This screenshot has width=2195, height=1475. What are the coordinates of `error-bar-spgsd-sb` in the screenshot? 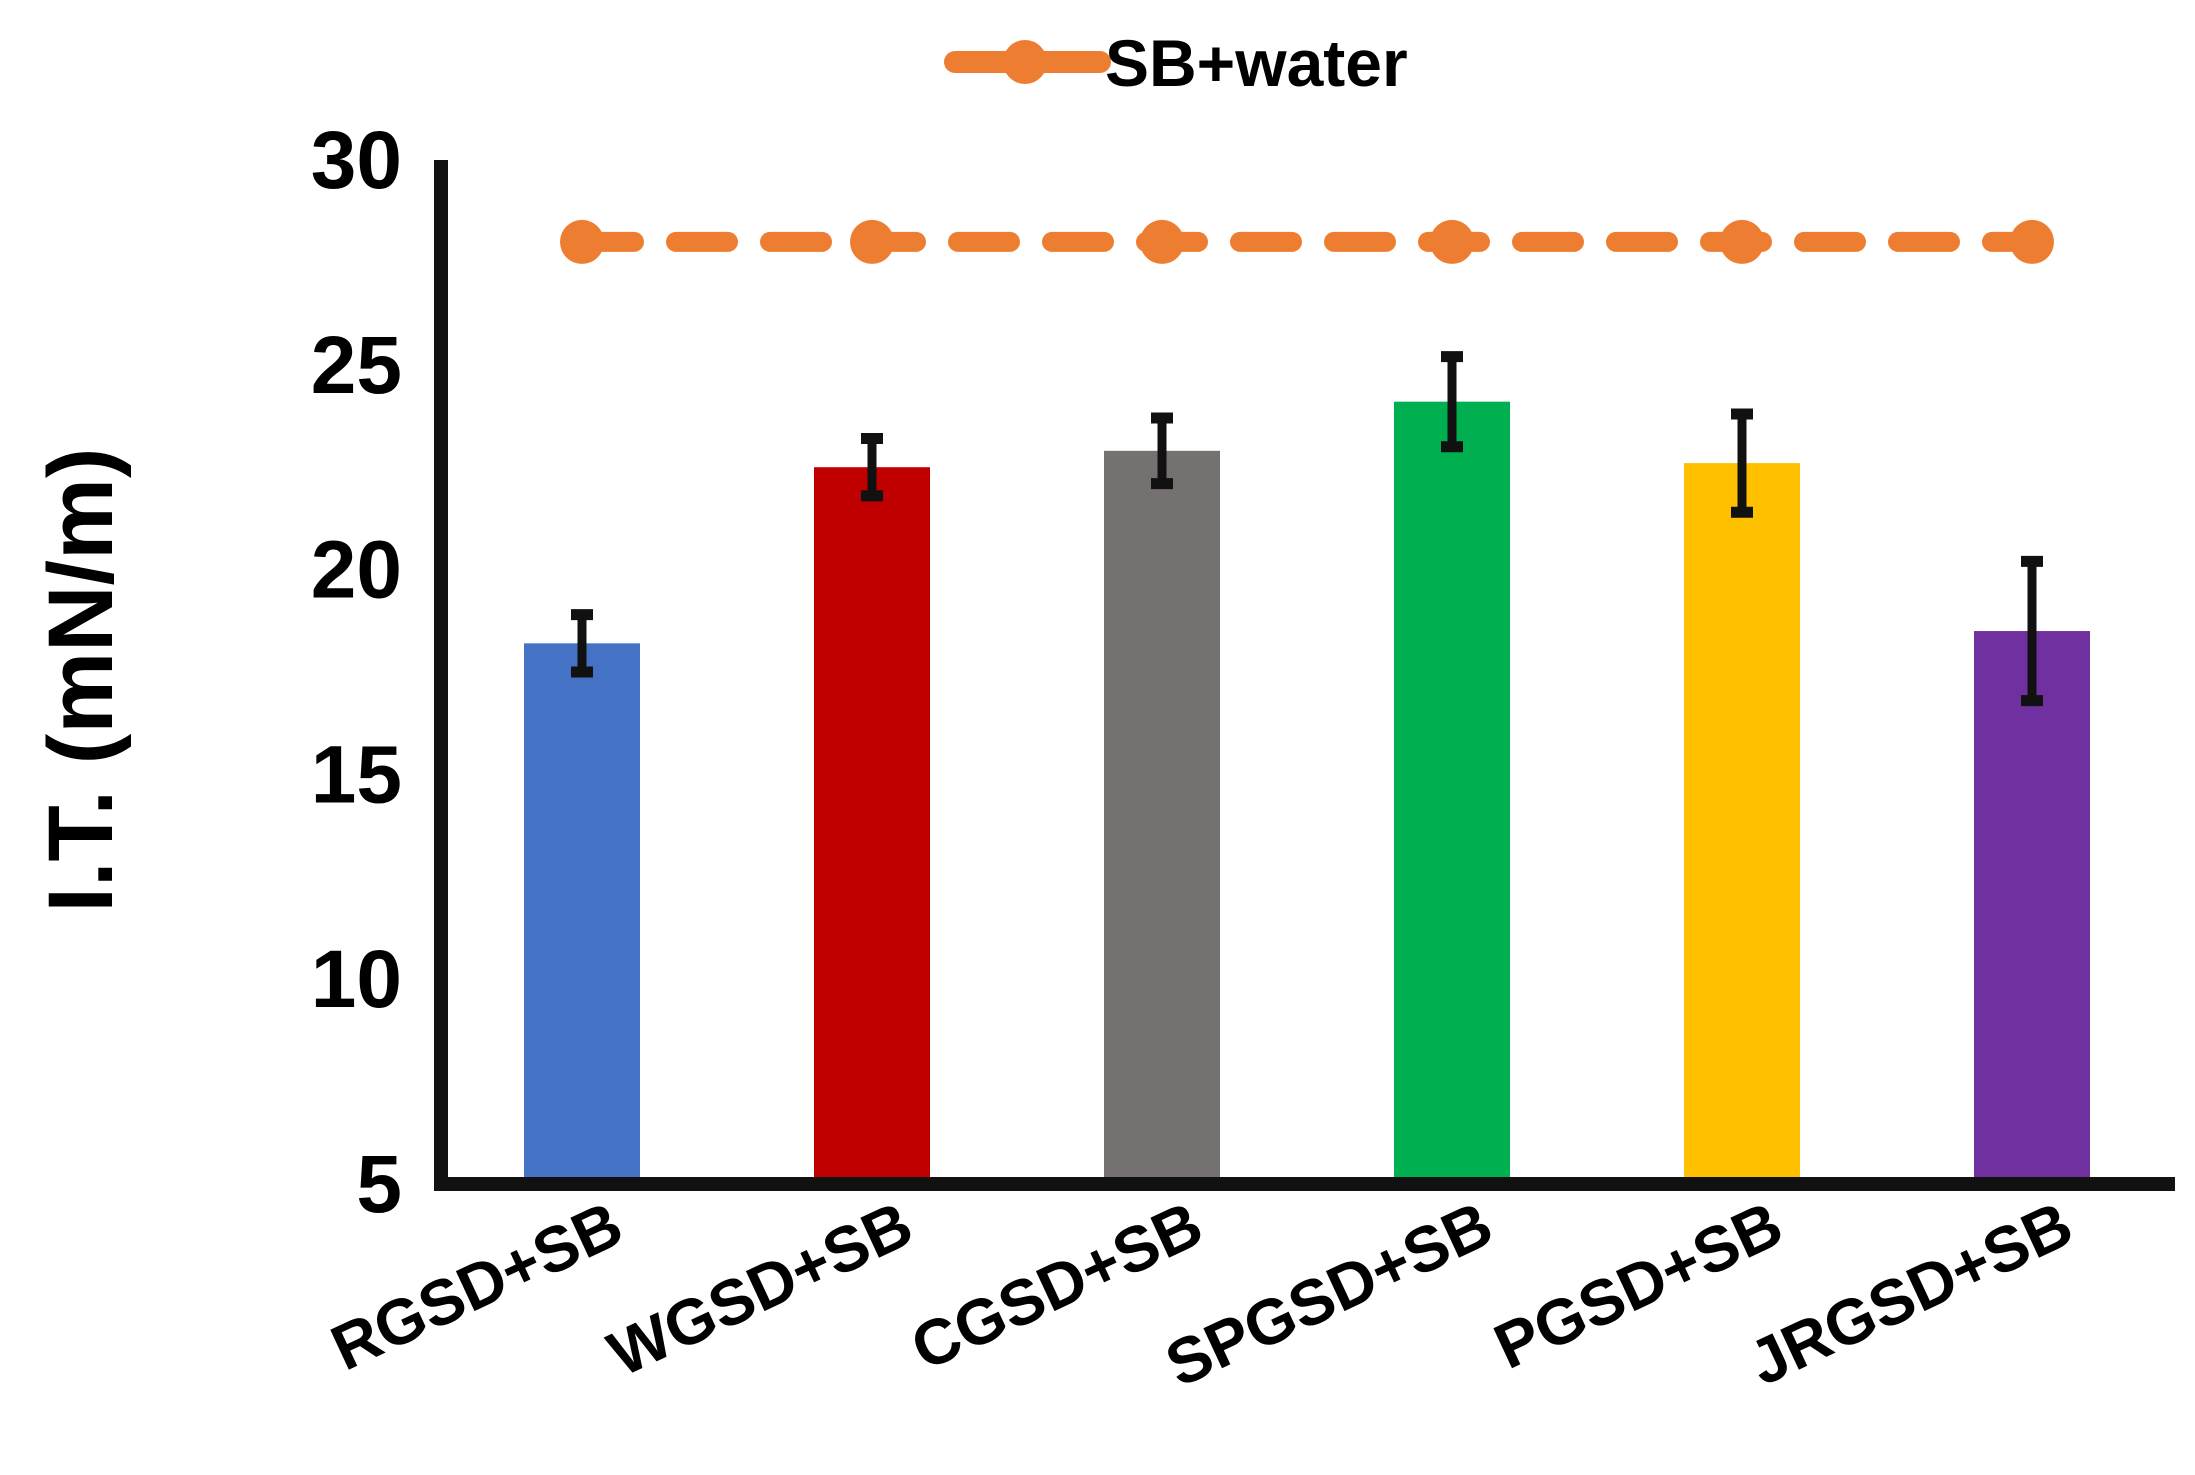 It's located at (1452, 402).